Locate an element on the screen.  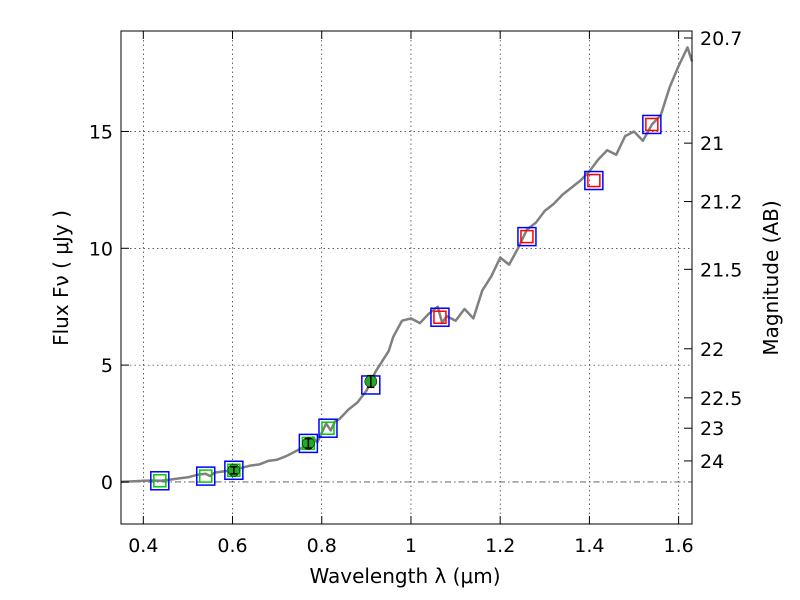
x-tick-label: 1 is located at coordinates (411, 546).